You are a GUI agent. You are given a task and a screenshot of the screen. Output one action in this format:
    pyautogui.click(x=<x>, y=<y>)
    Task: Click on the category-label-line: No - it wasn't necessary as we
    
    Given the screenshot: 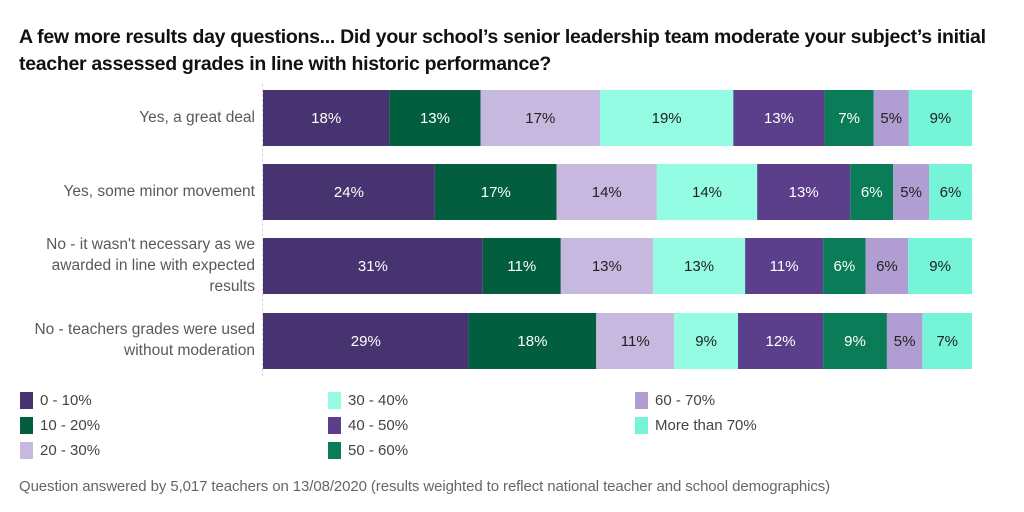 What is the action you would take?
    pyautogui.click(x=150, y=244)
    